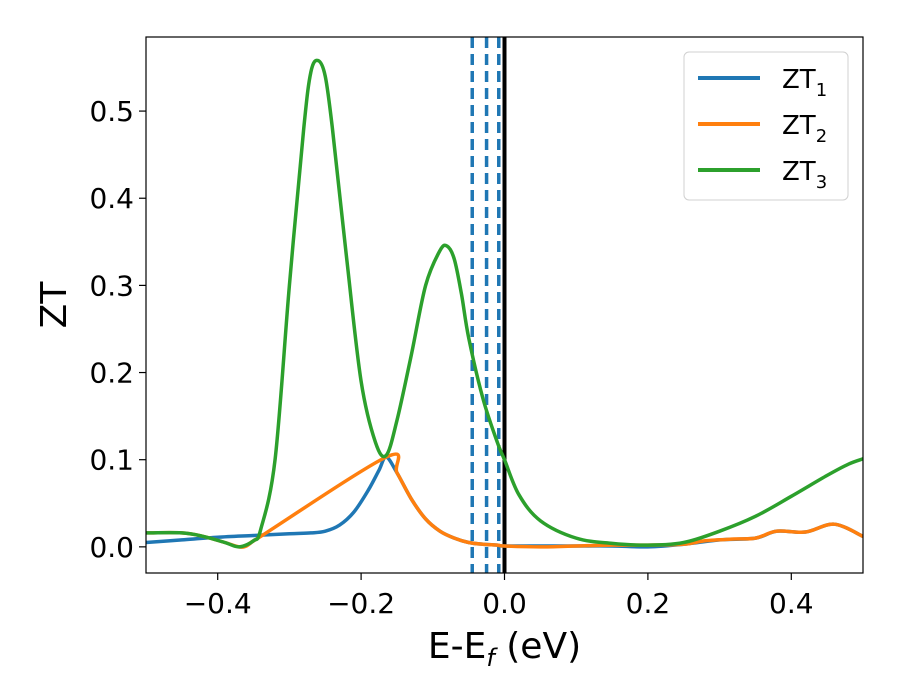  I want to click on legend-label-zt3: ZT3, so click(804, 175).